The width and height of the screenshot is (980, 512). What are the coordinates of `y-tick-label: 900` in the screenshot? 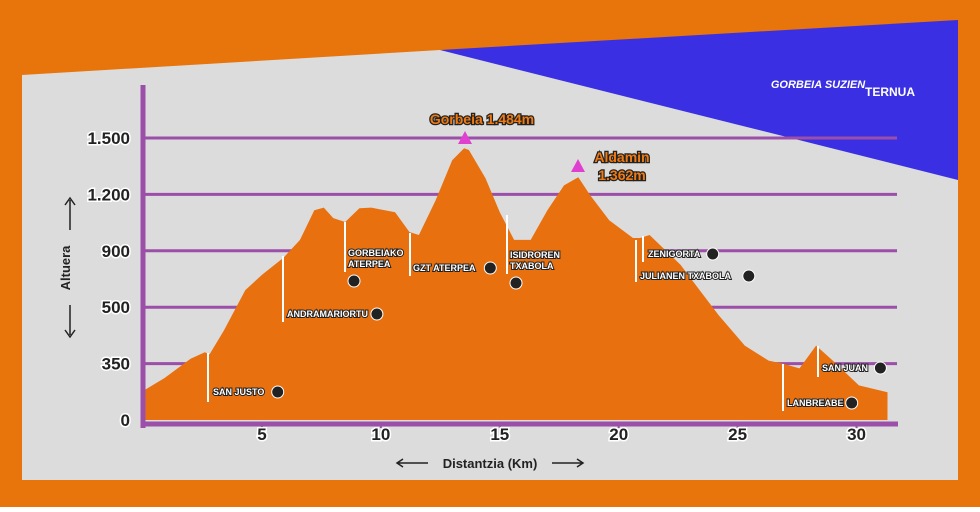 It's located at (116, 251).